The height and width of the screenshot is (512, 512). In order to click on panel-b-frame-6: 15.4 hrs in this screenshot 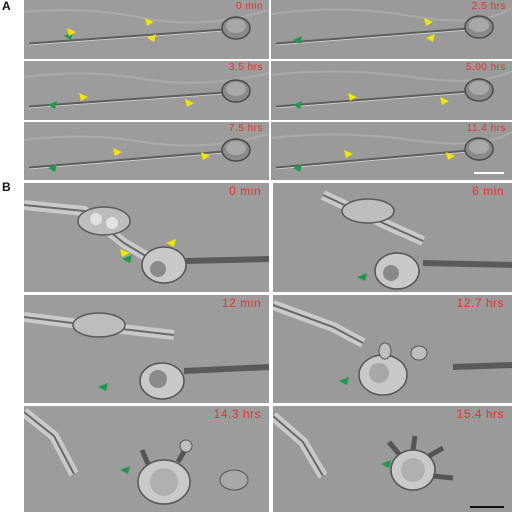, I will do `click(392, 459)`.